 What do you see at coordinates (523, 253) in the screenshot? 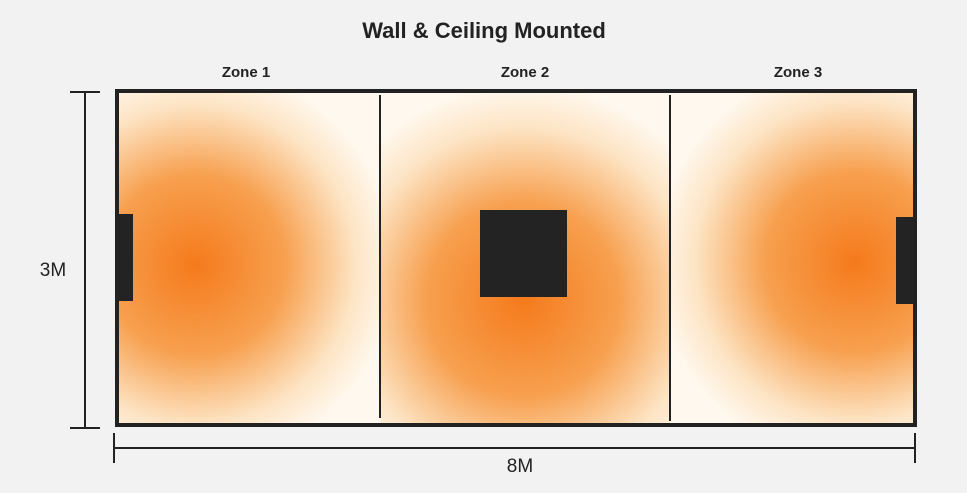
I see `ceiling-heater` at bounding box center [523, 253].